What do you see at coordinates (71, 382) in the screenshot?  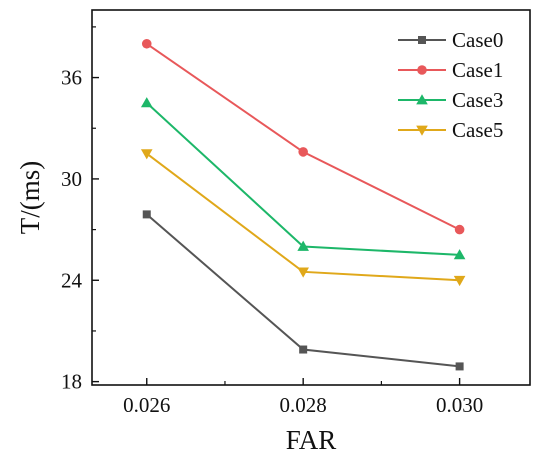 I see `y-tick-label: 18` at bounding box center [71, 382].